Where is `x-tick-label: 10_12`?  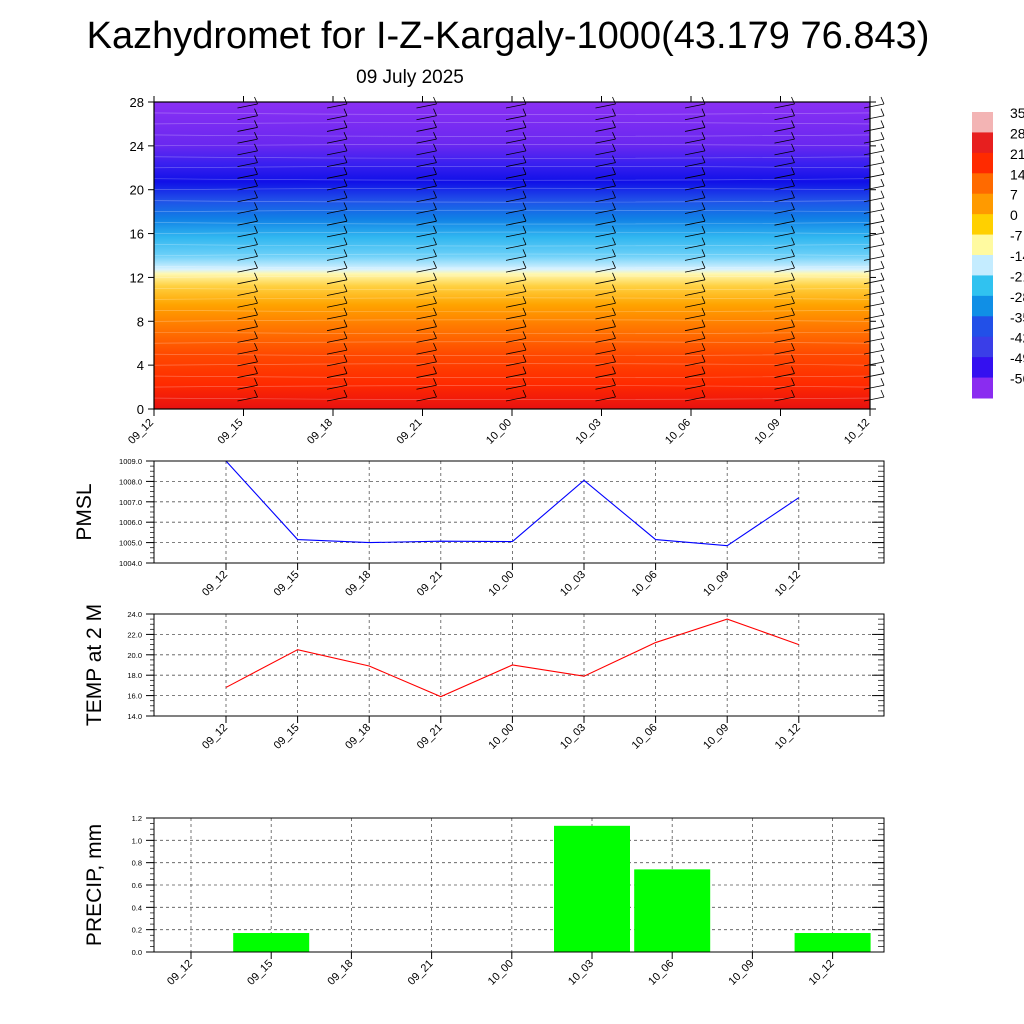 x-tick-label: 10_12 is located at coordinates (788, 737).